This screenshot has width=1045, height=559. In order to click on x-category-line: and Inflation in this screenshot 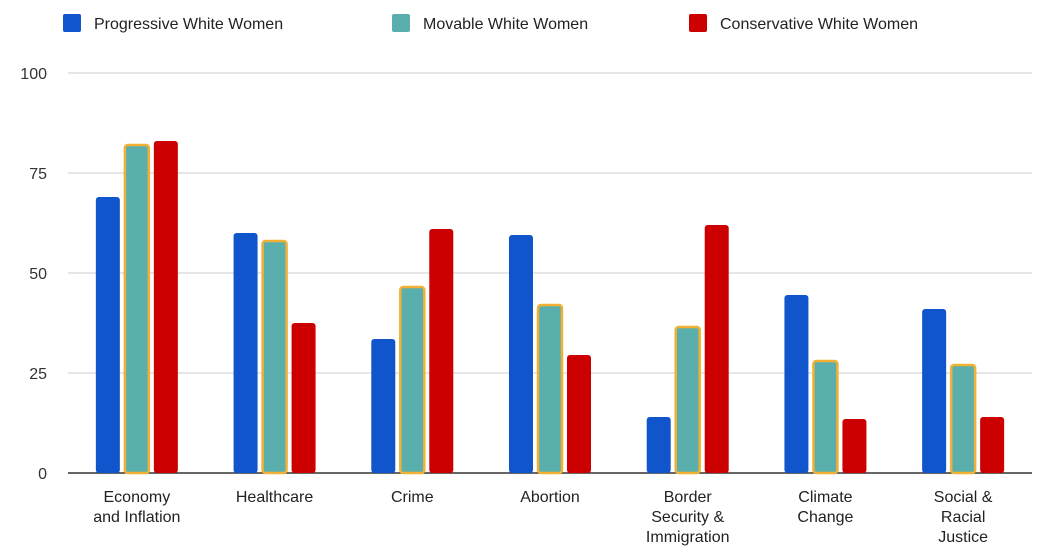, I will do `click(136, 517)`.